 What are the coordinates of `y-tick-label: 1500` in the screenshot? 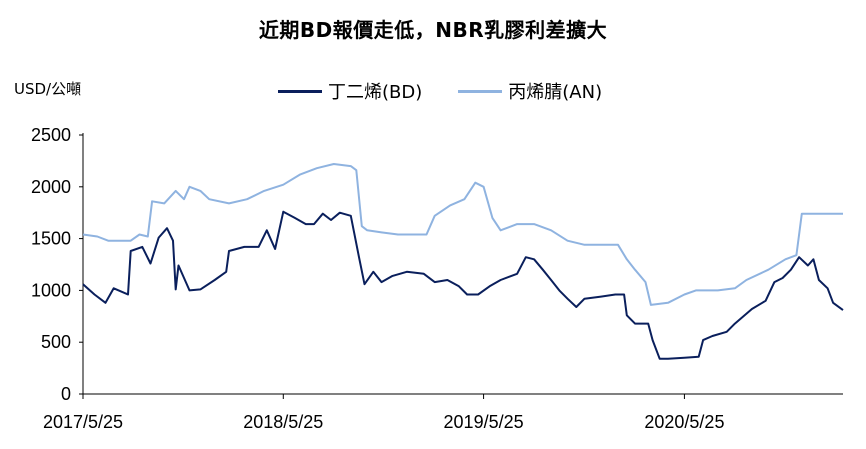 It's located at (51, 239).